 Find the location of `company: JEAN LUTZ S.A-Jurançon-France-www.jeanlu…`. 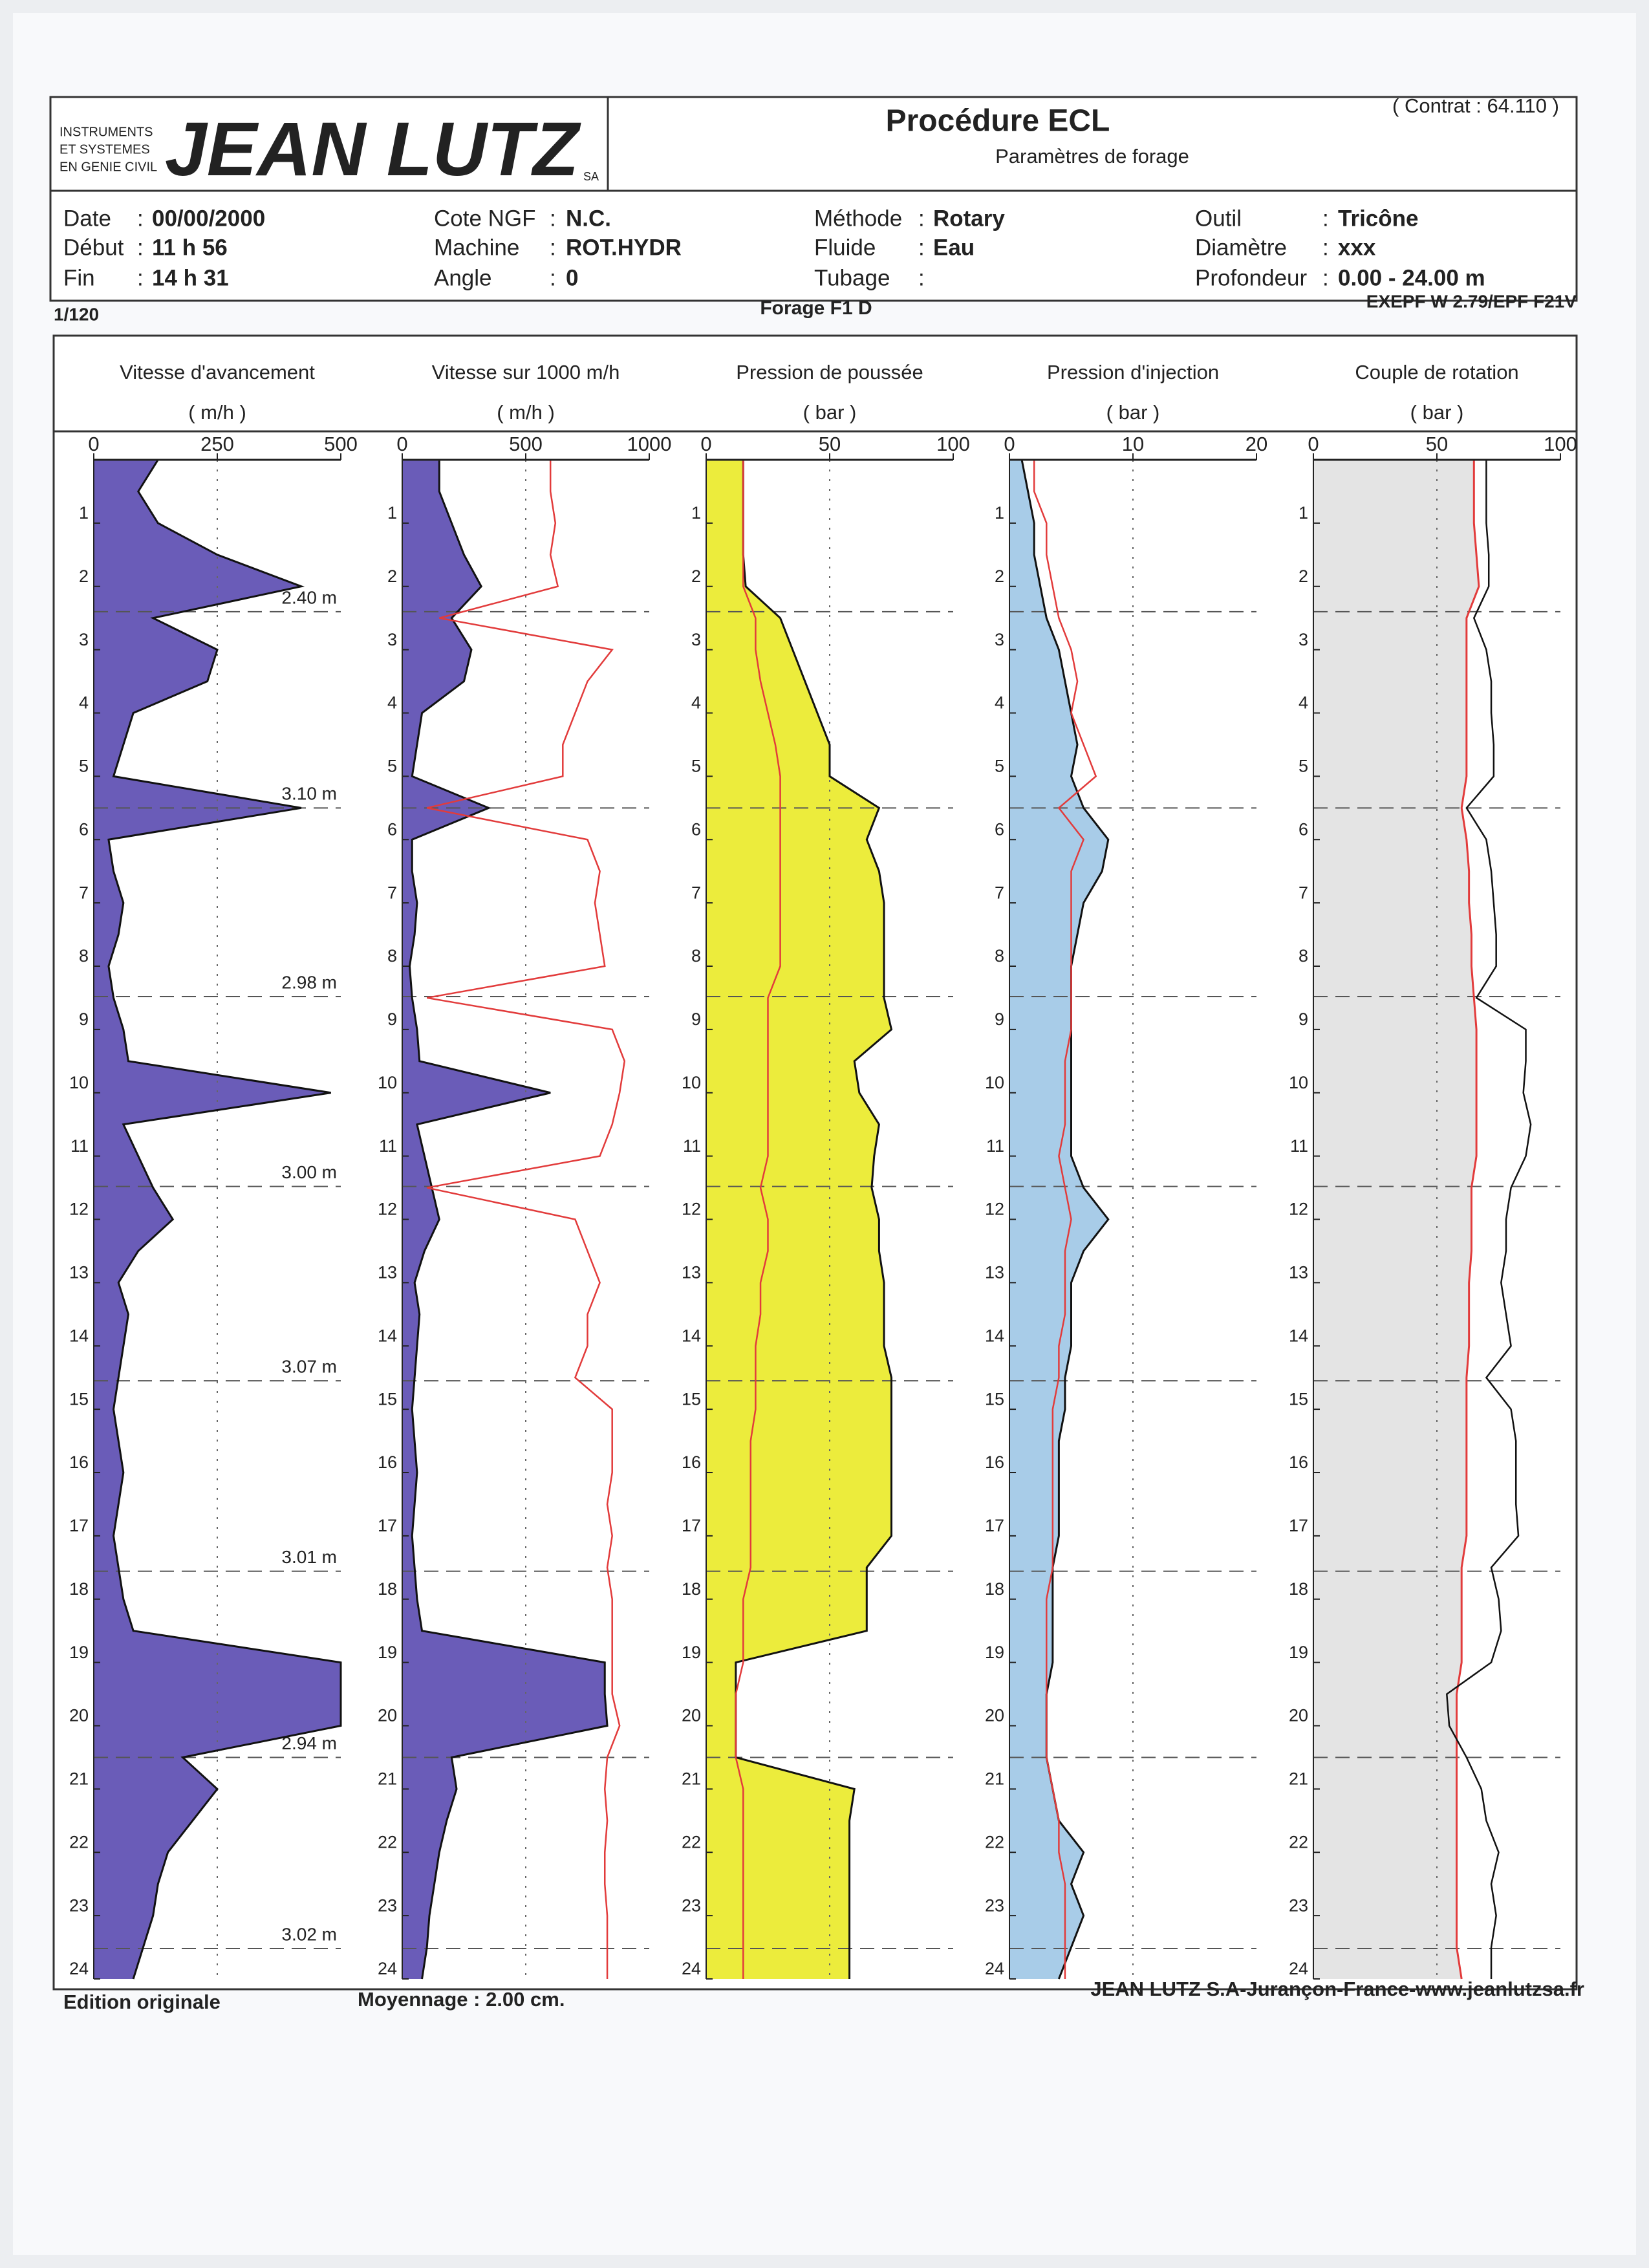

company: JEAN LUTZ S.A-Jurançon-France-www.jeanlu… is located at coordinates (1337, 1989).